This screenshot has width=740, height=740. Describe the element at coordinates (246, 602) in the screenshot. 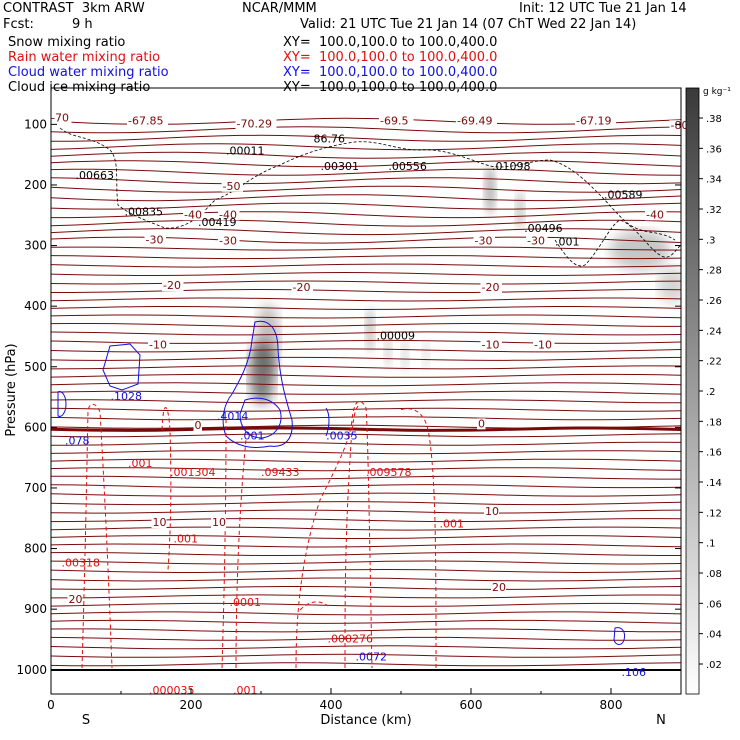

I see `maximum-value-label: .0001` at that location.